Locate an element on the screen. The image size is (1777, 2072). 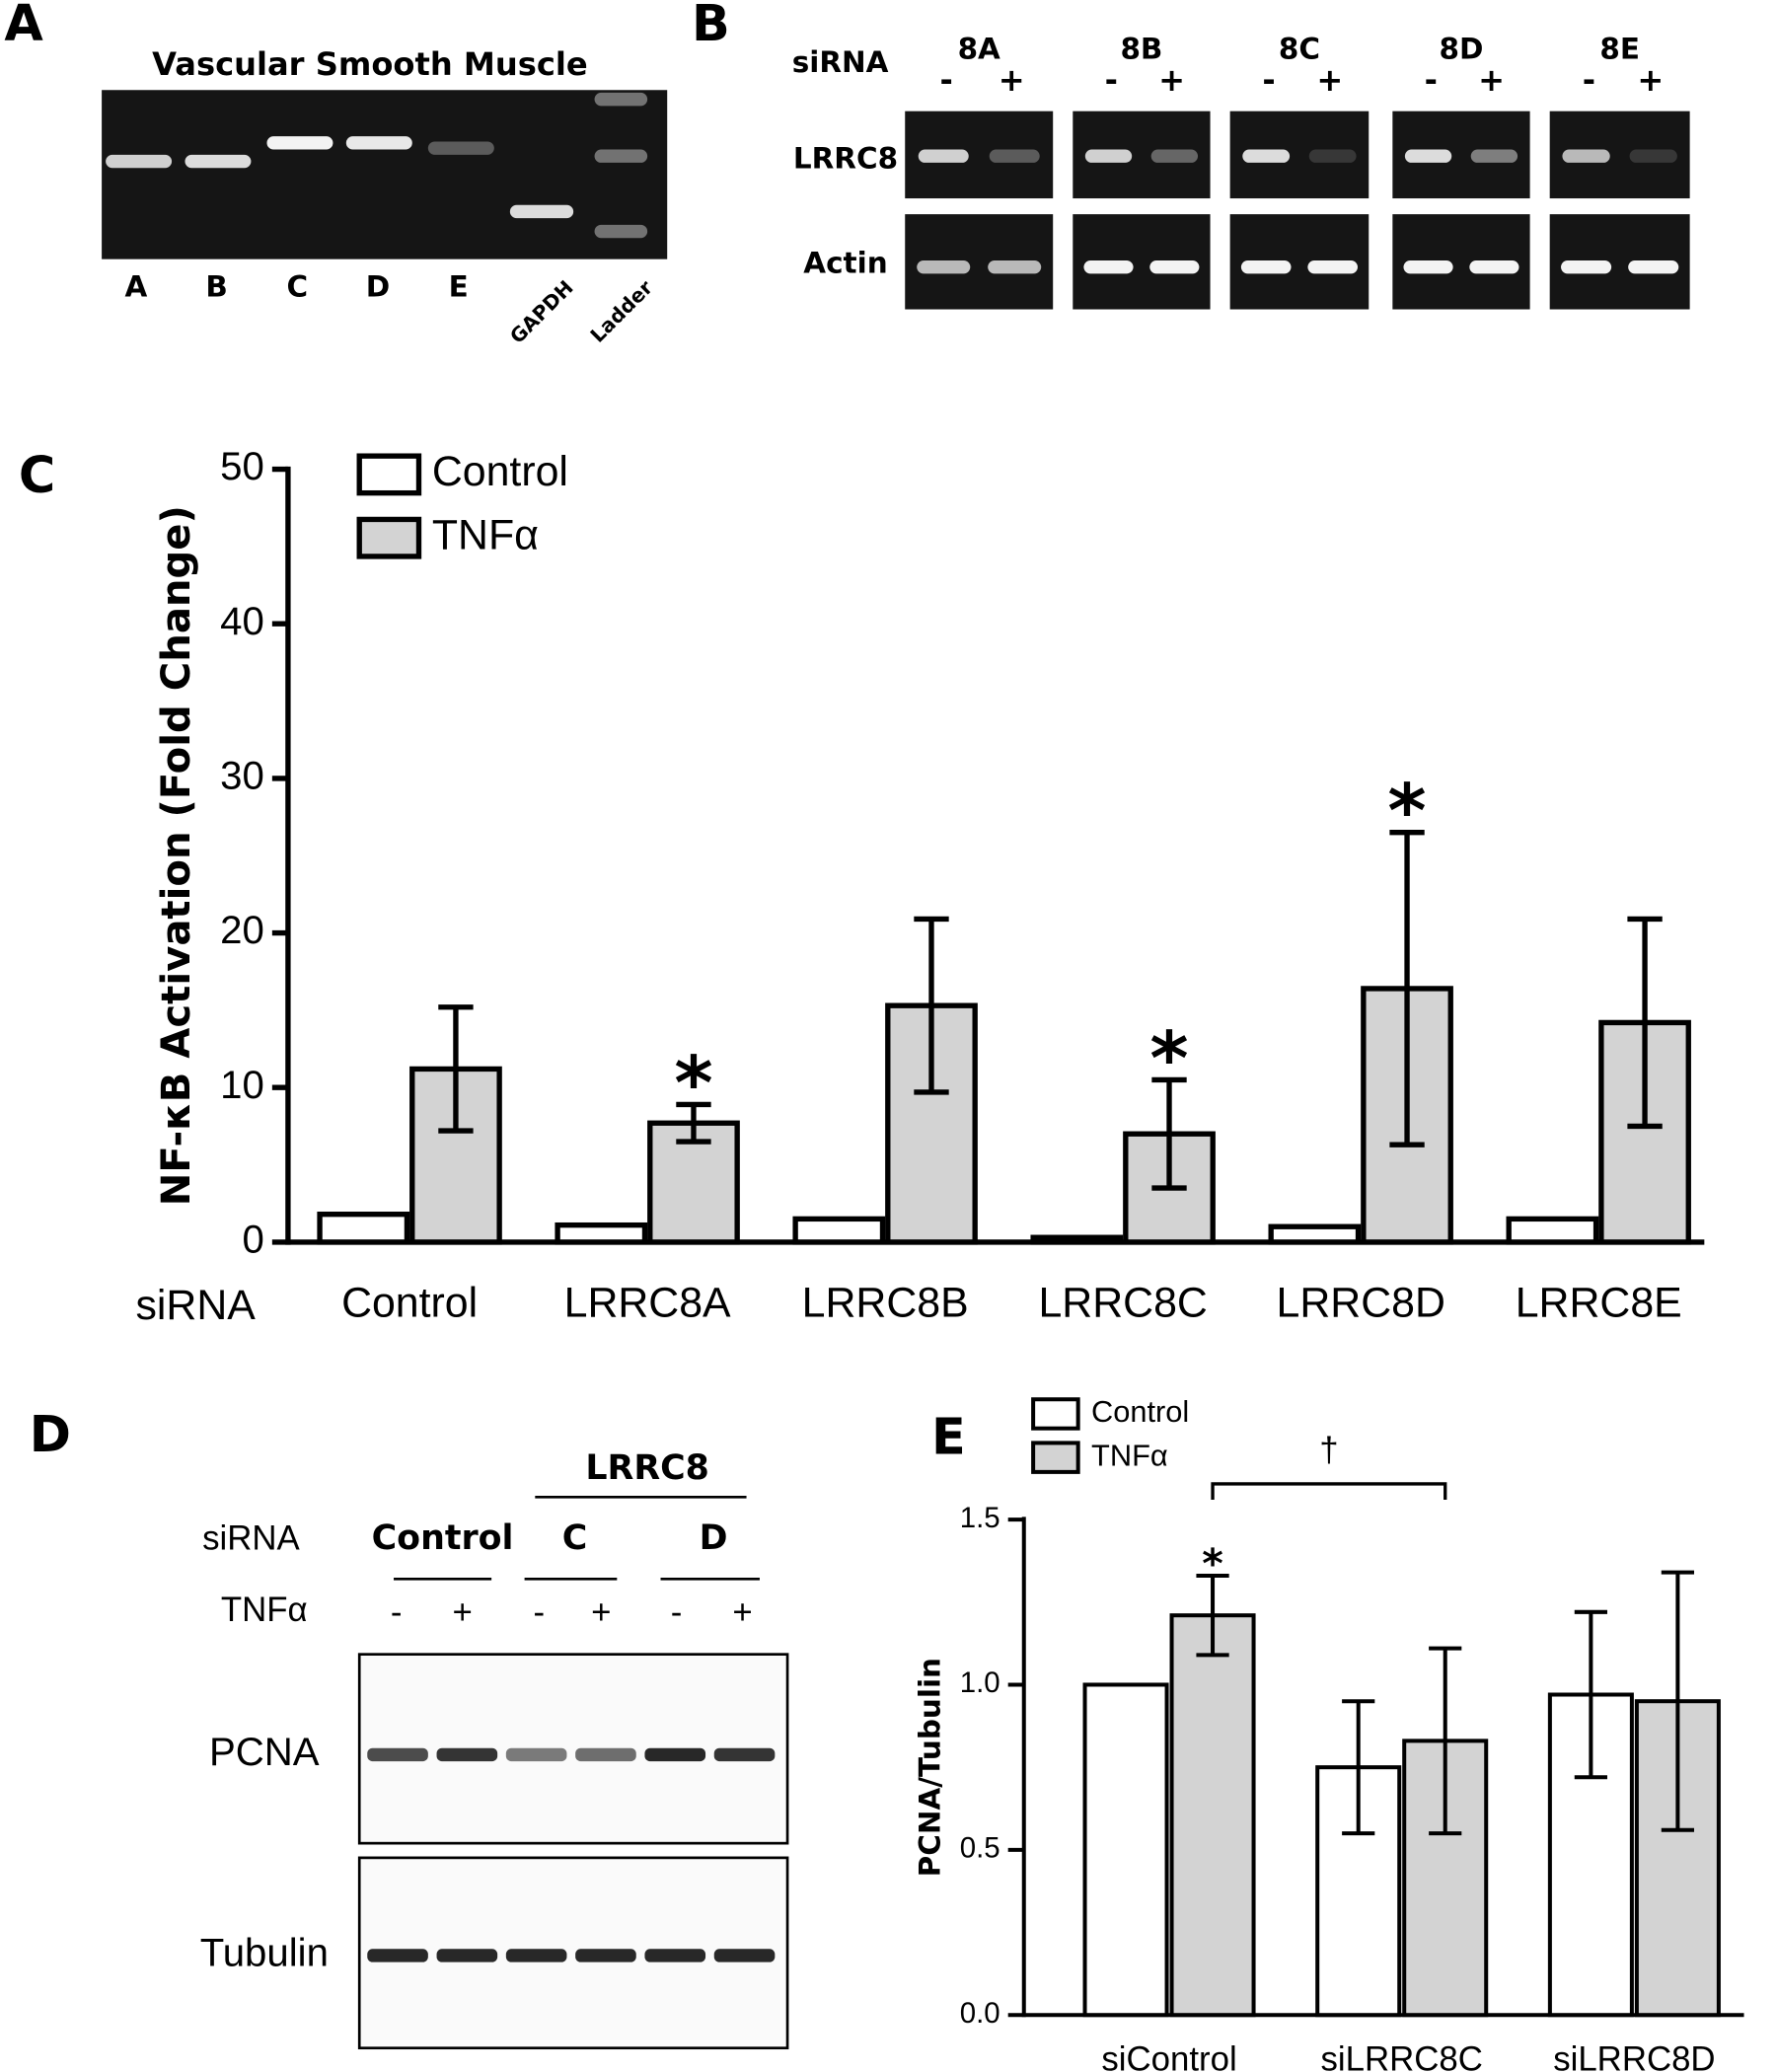
row-label: LRRC8 is located at coordinates (845, 159).